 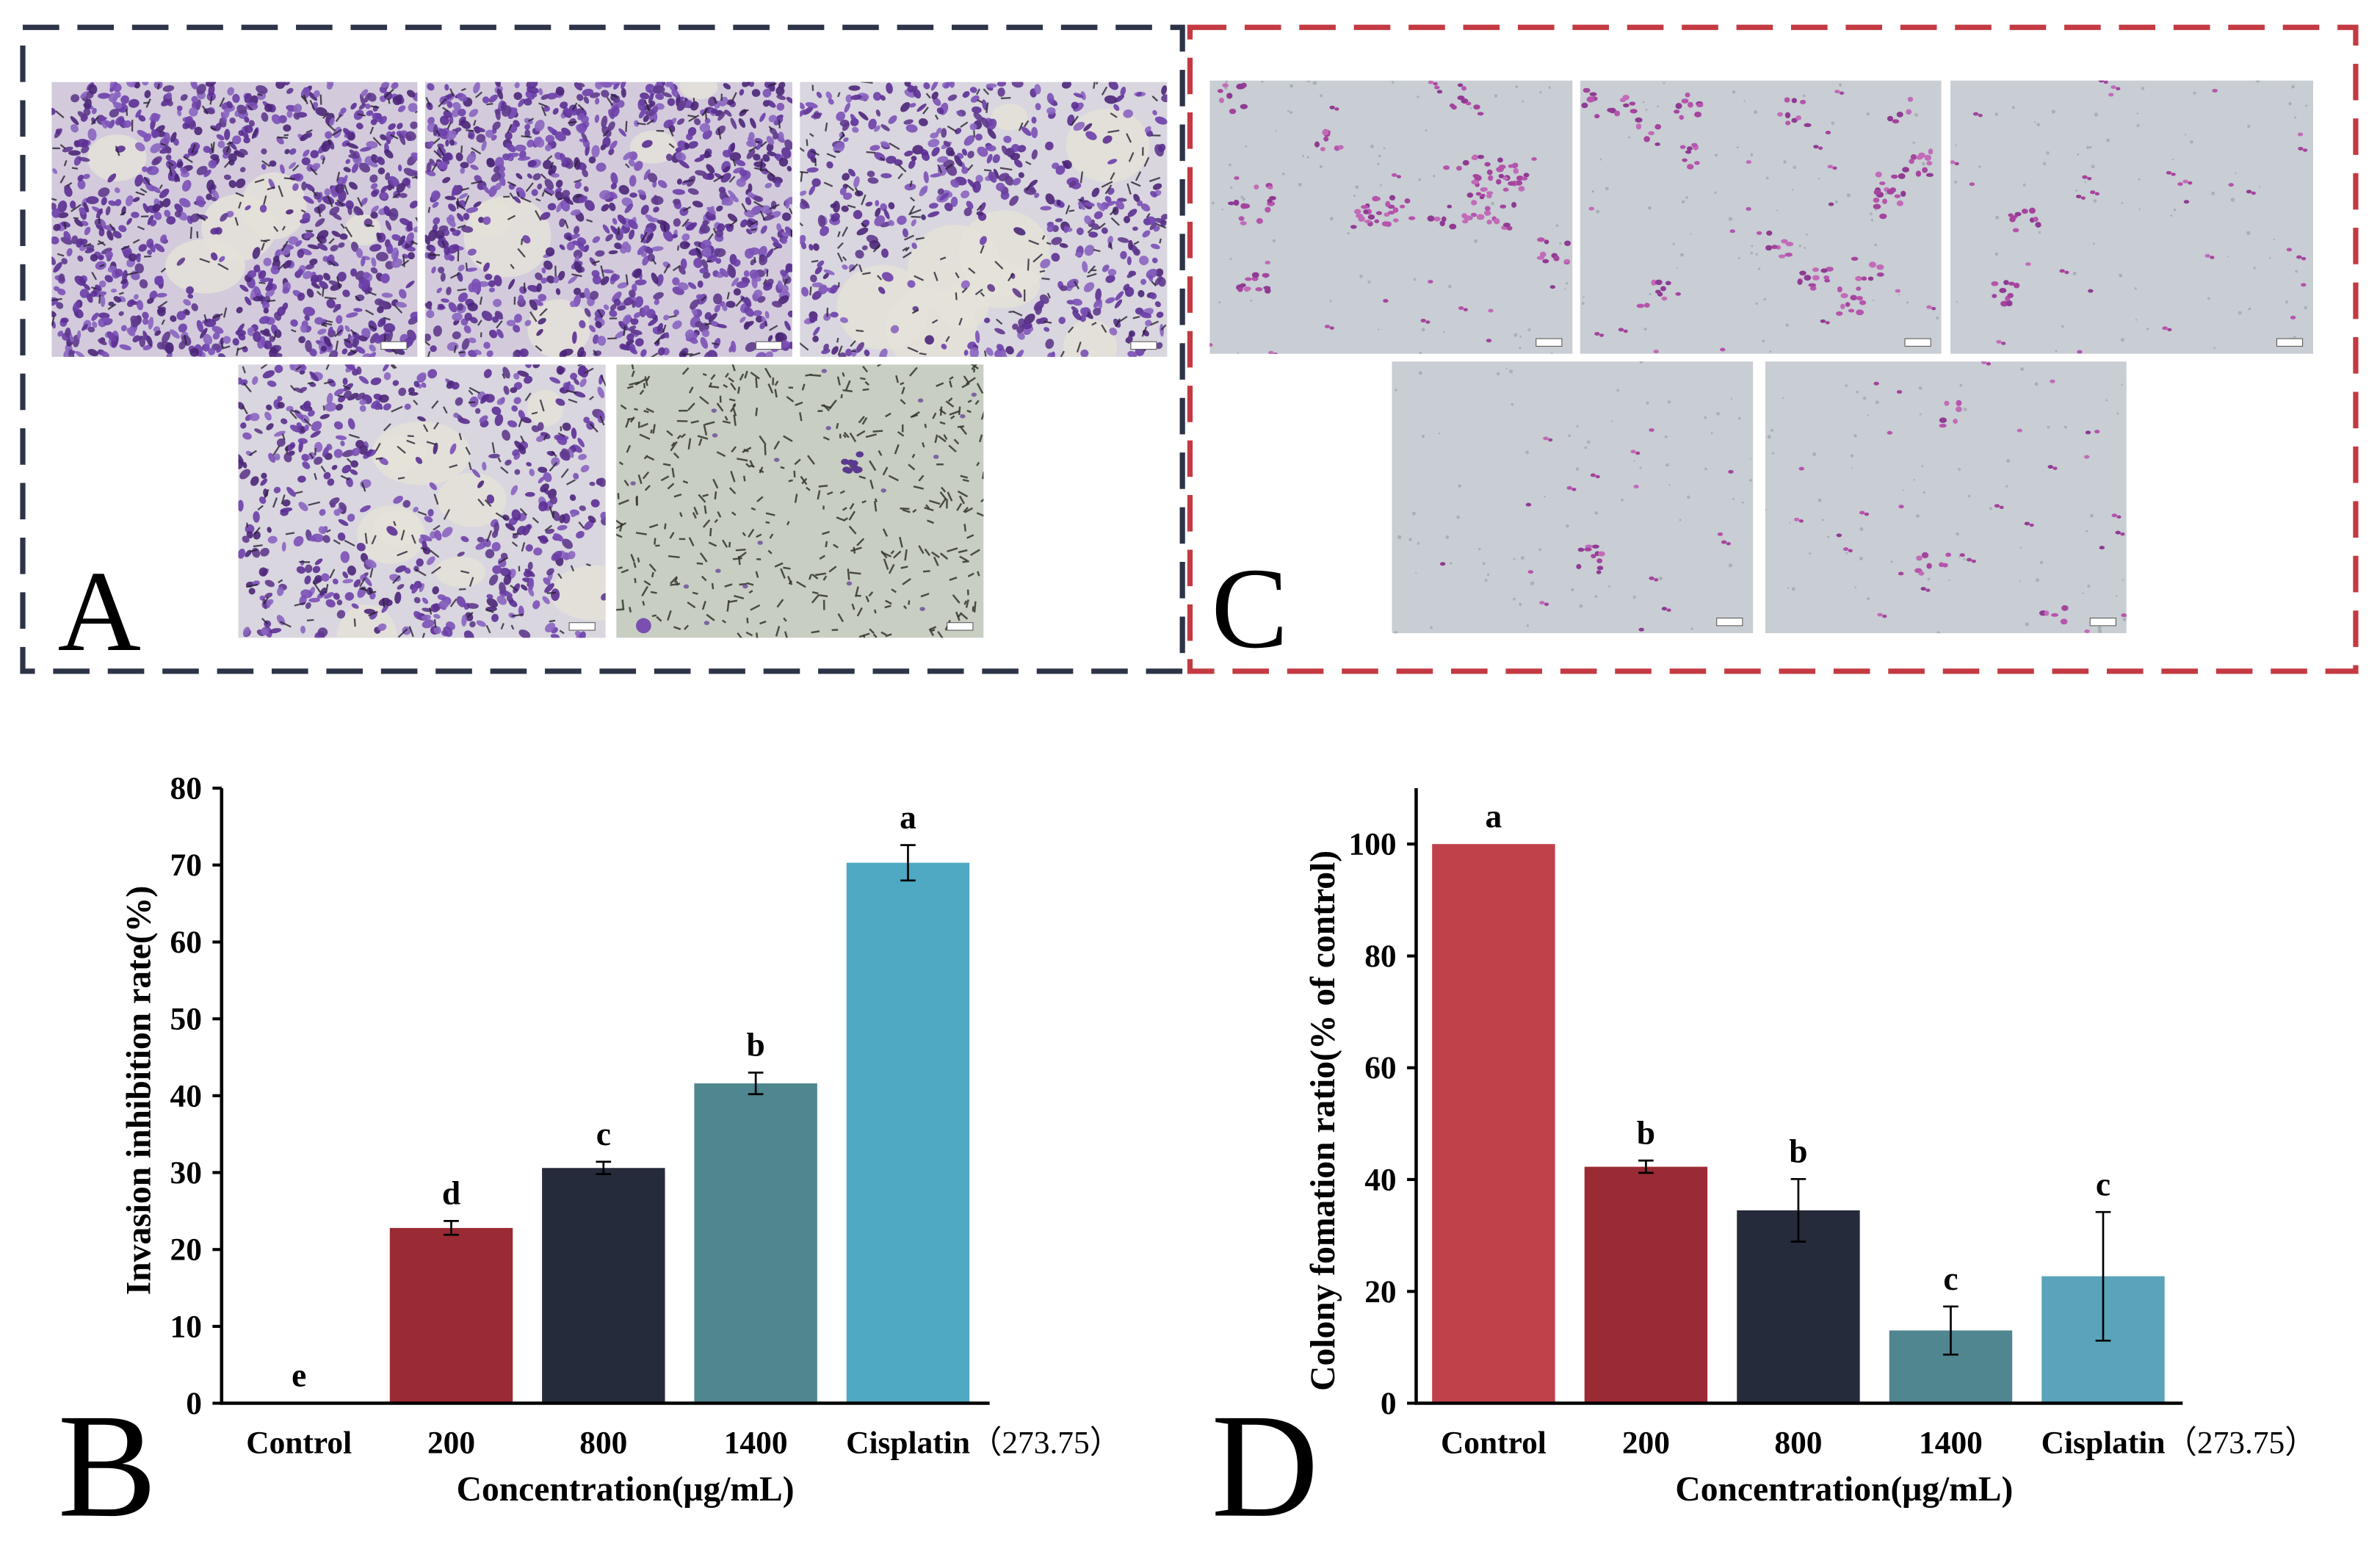 I want to click on x-tick-label: Control, so click(x=299, y=1443).